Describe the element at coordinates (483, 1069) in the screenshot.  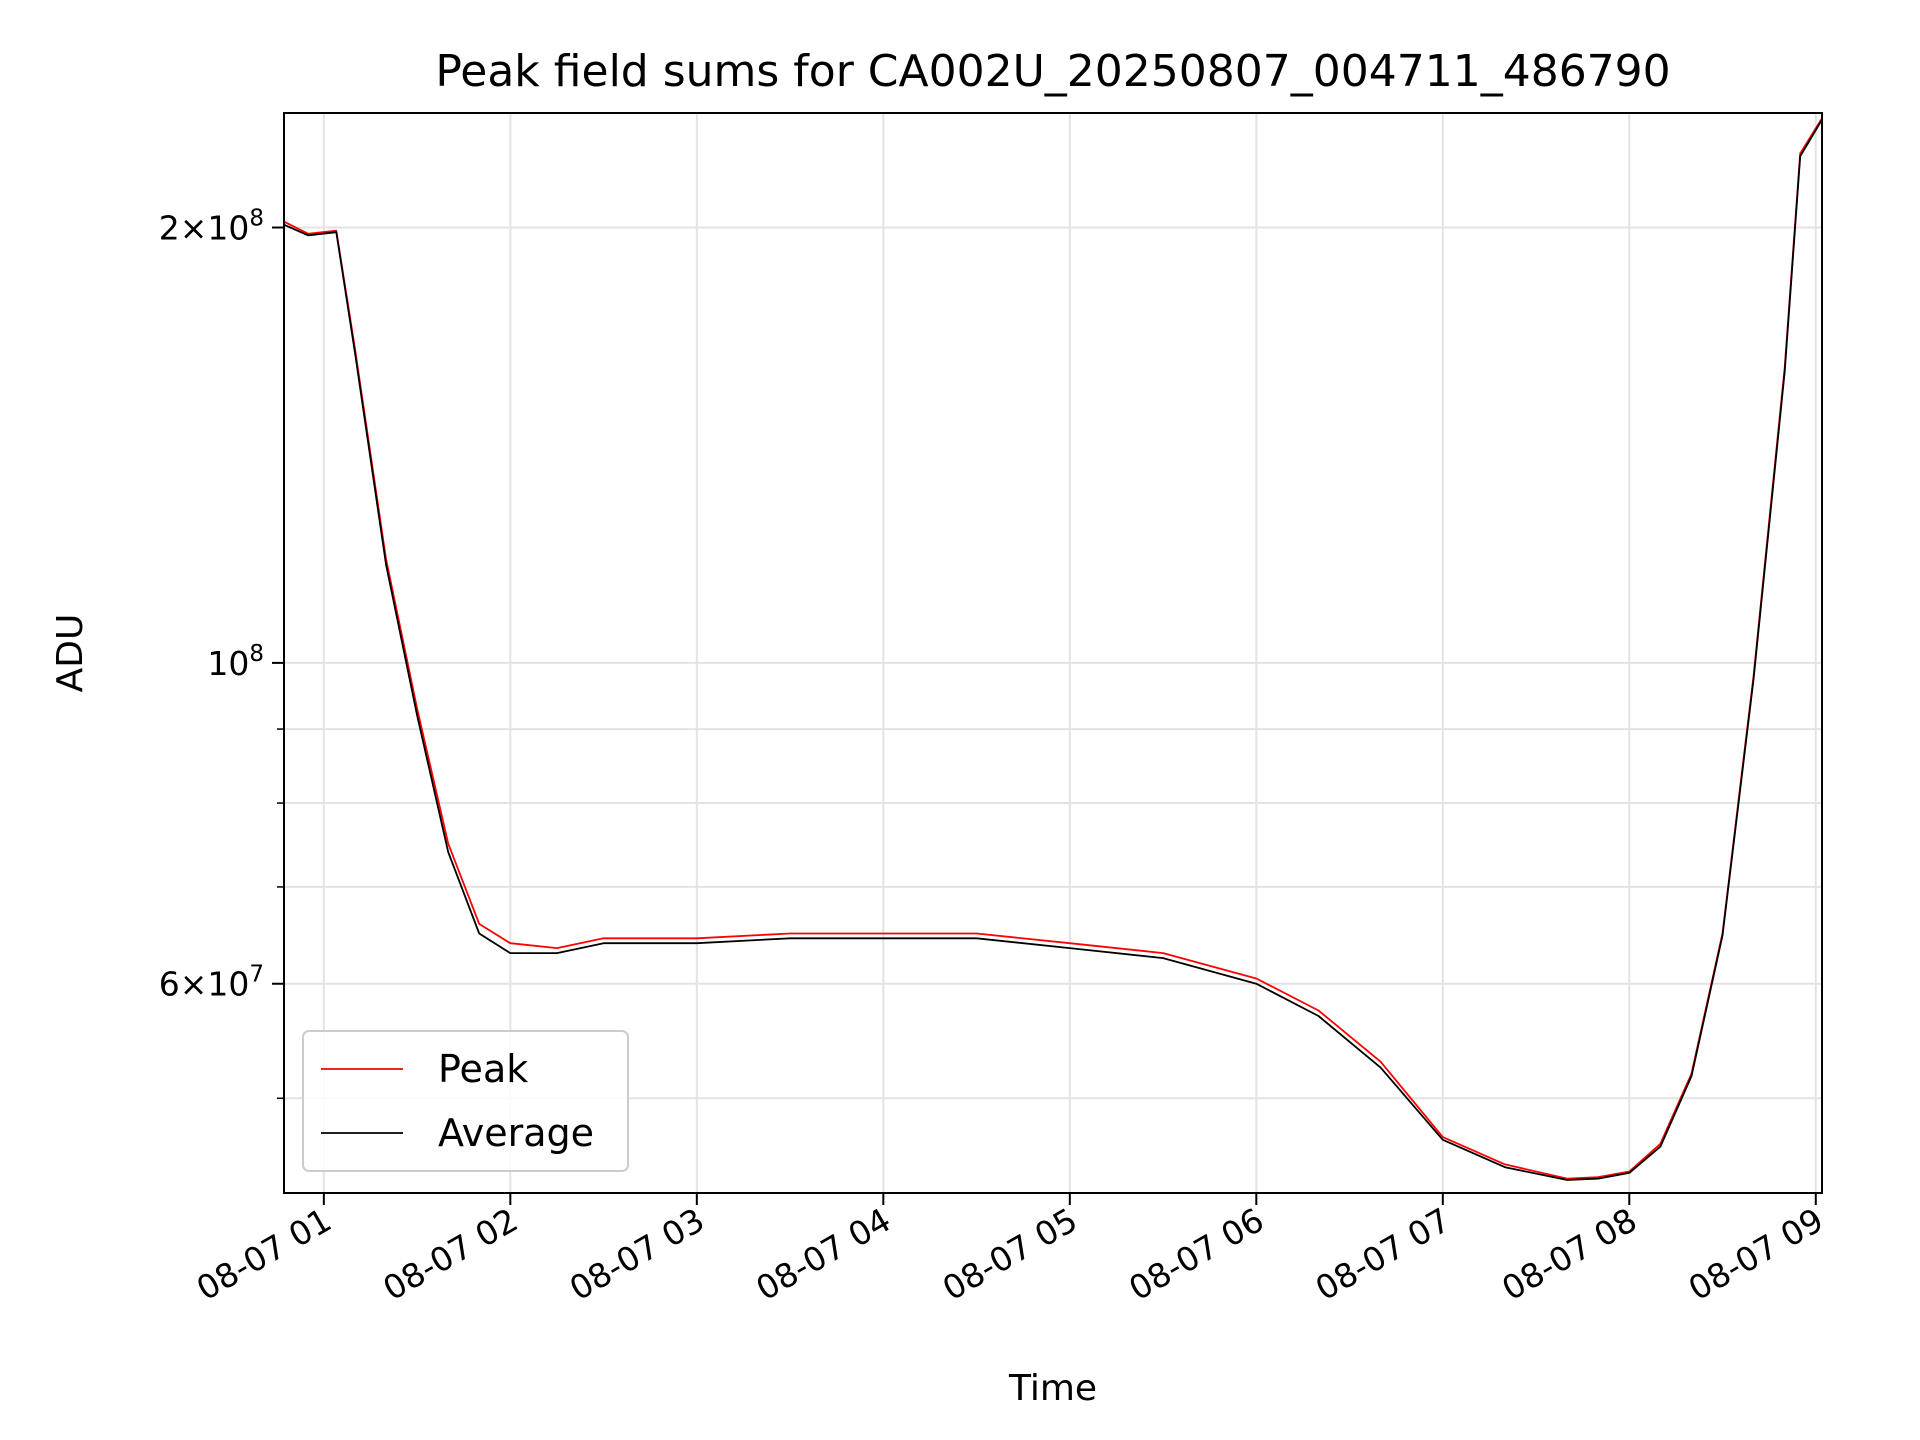
I see `legend-label-peak: Peak` at that location.